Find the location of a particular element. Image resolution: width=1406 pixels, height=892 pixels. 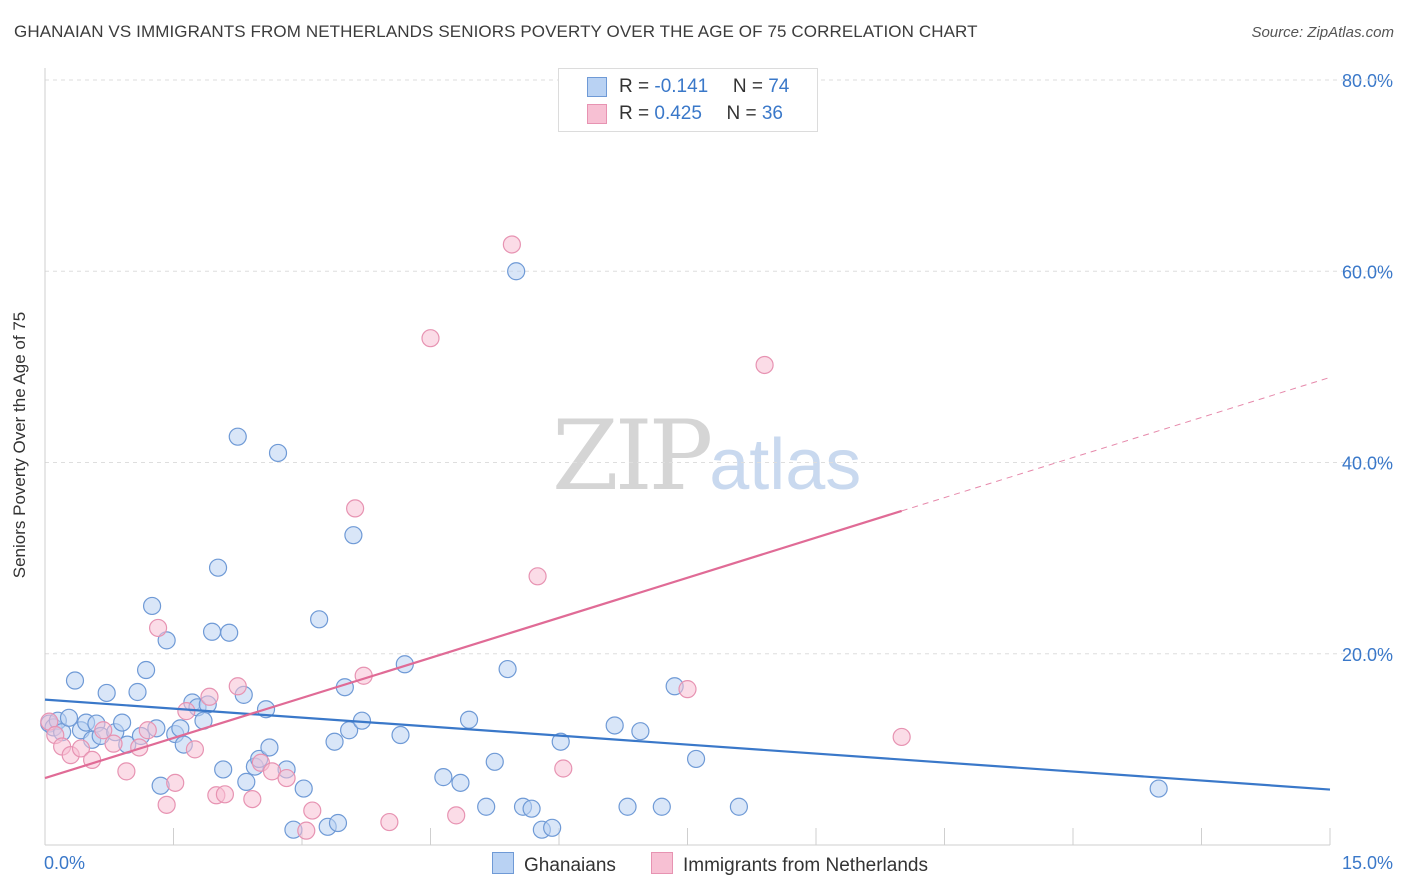

y-tick-label: 80.0% is located at coordinates (1367, 81).